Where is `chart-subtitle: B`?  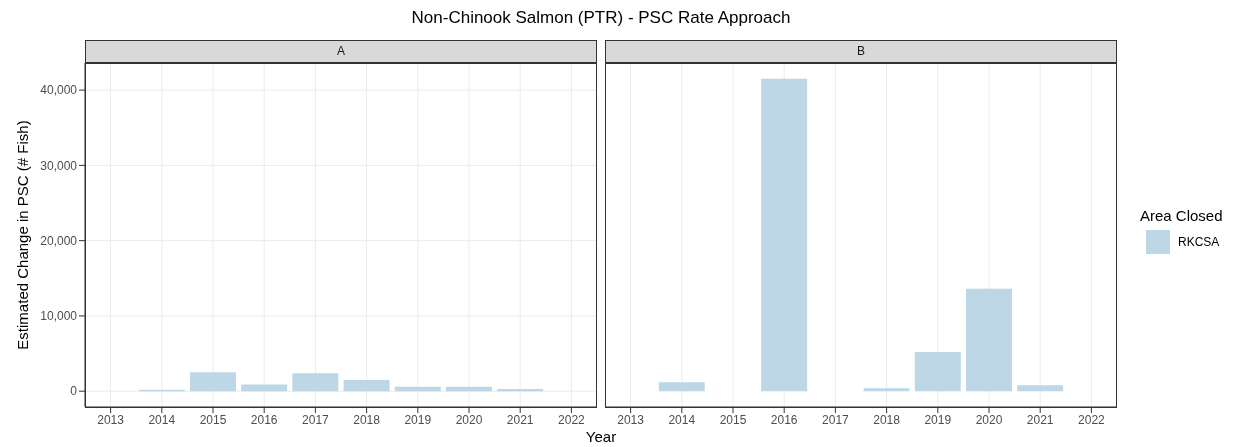 chart-subtitle: B is located at coordinates (861, 51).